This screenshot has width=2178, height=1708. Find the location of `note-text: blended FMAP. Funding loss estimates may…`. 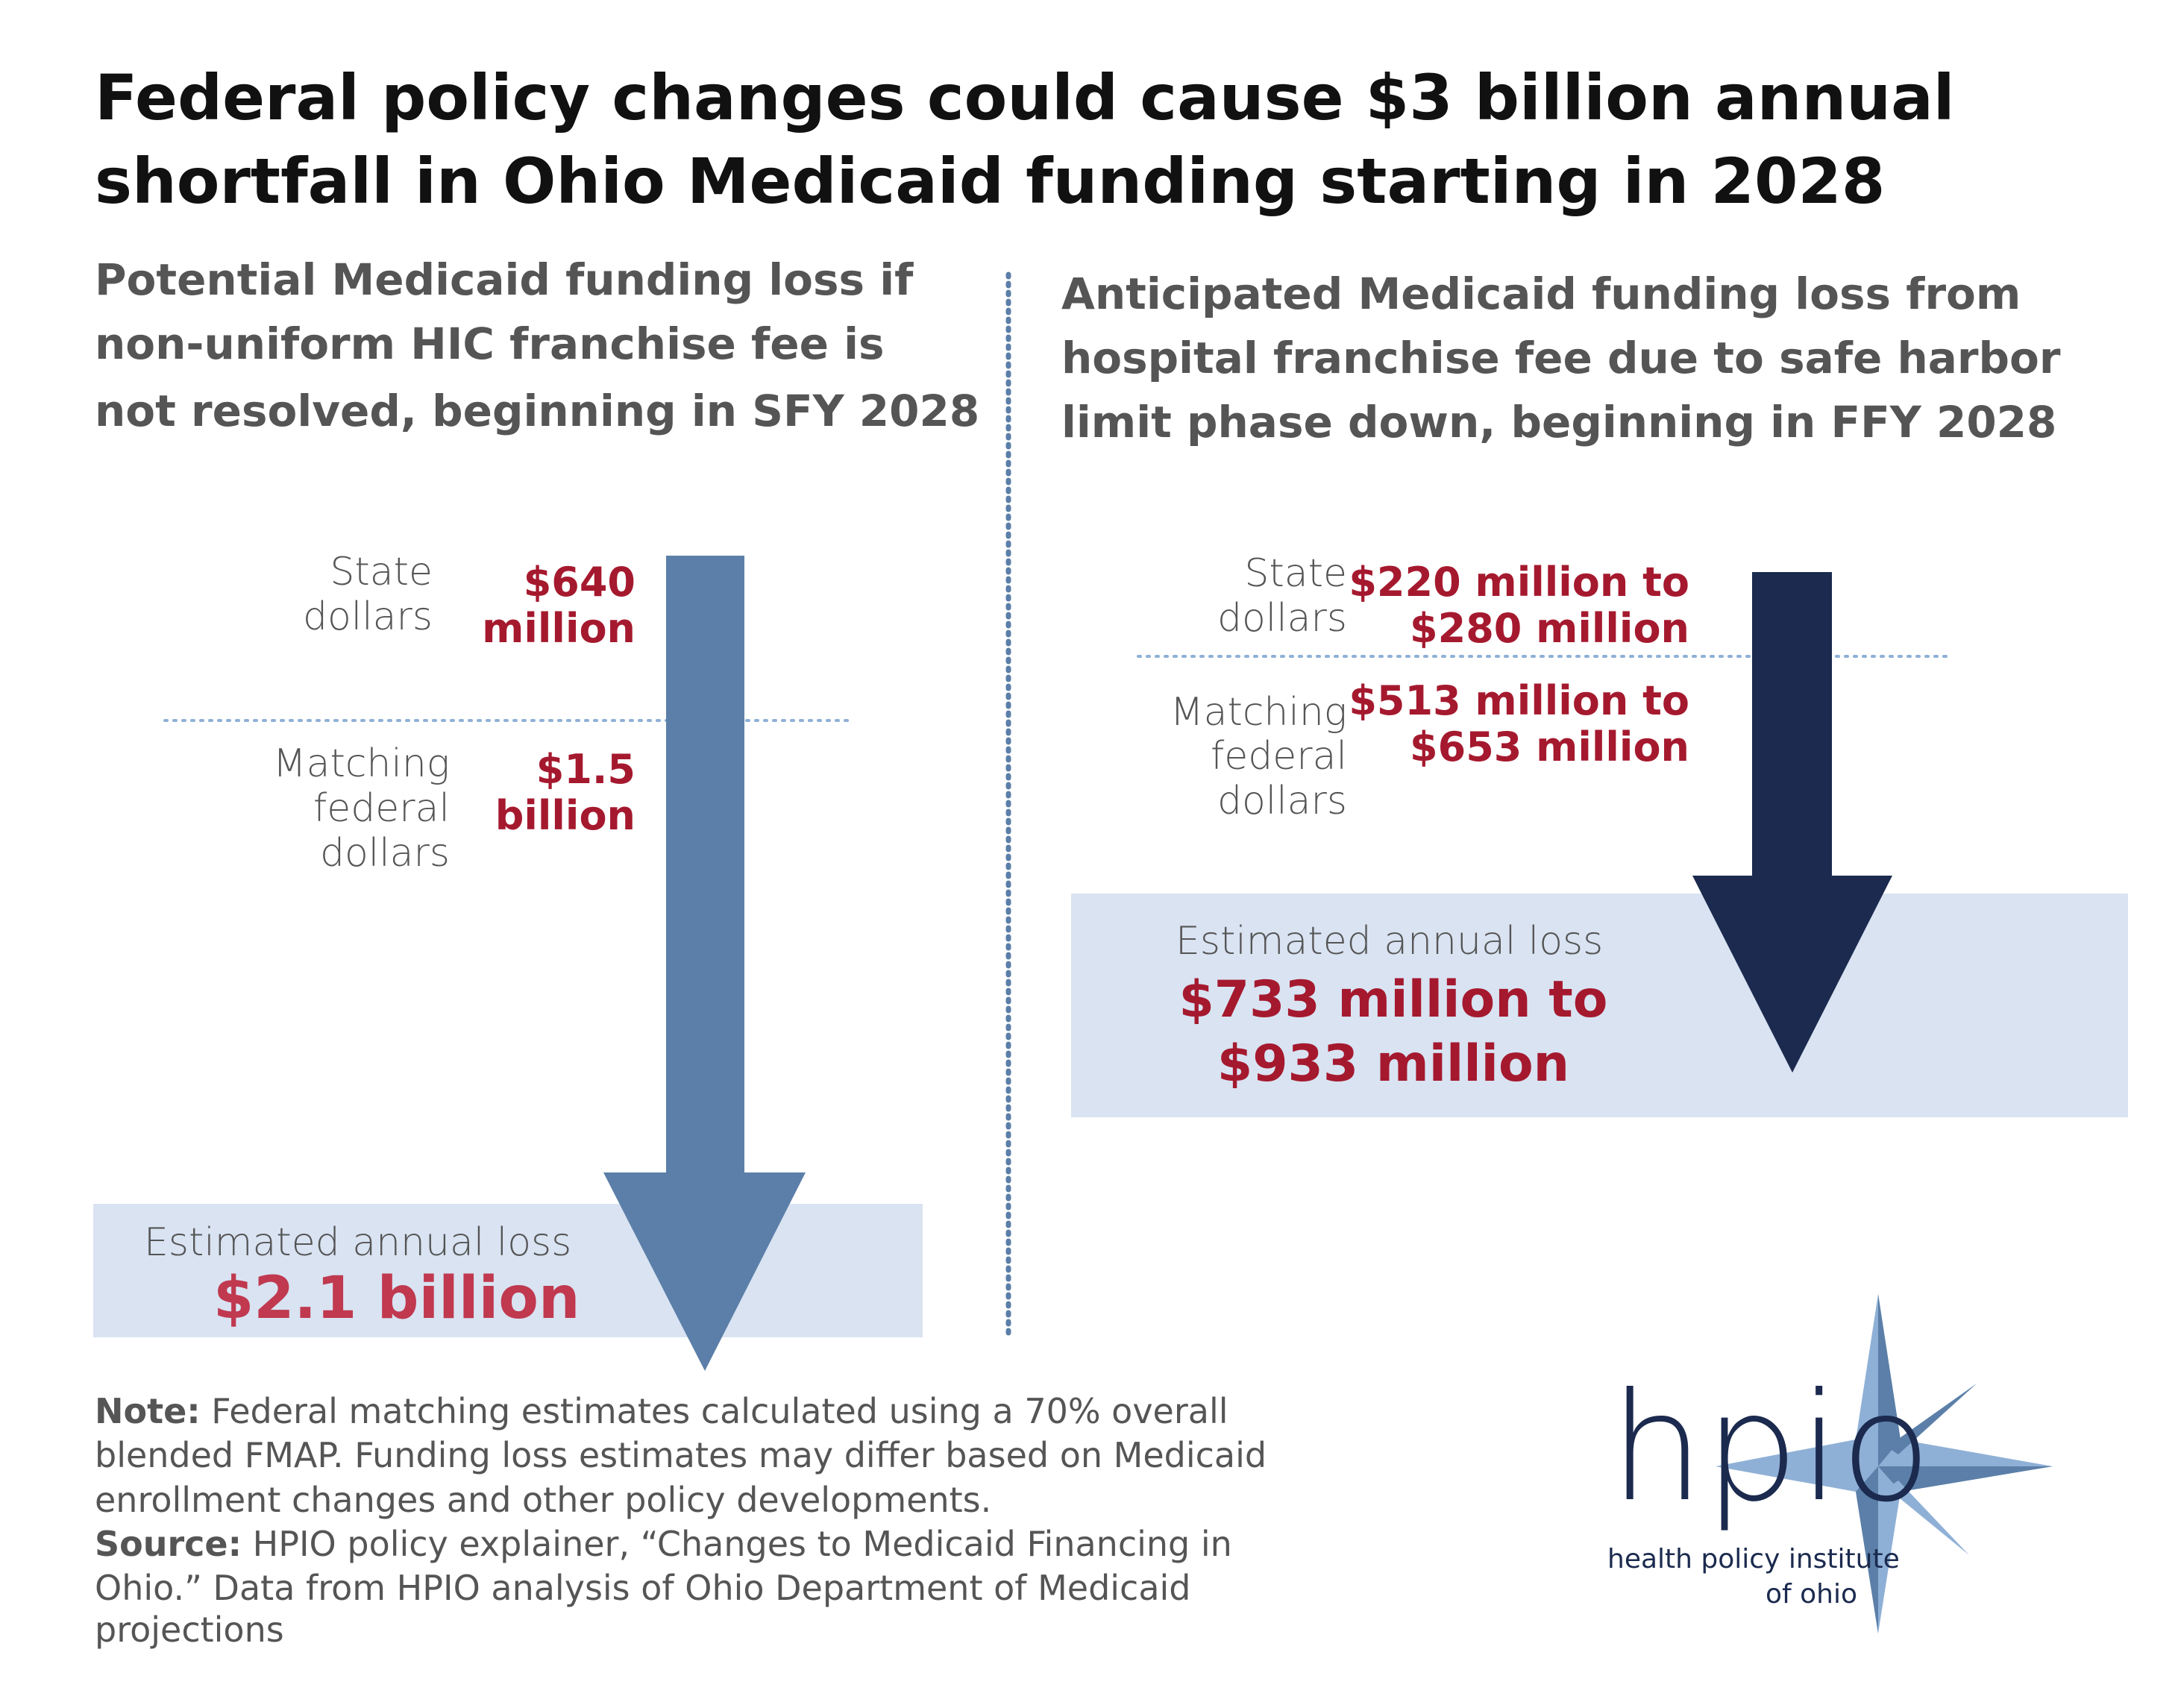

note-text: blended FMAP. Funding loss estimates may… is located at coordinates (681, 1455).